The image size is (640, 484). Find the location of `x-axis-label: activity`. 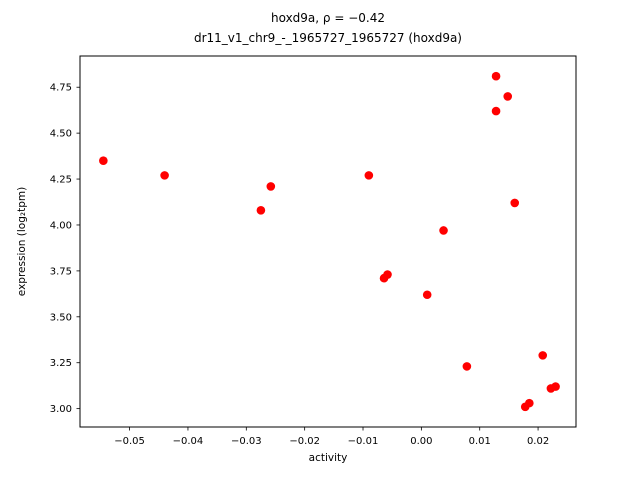

x-axis-label: activity is located at coordinates (328, 458).